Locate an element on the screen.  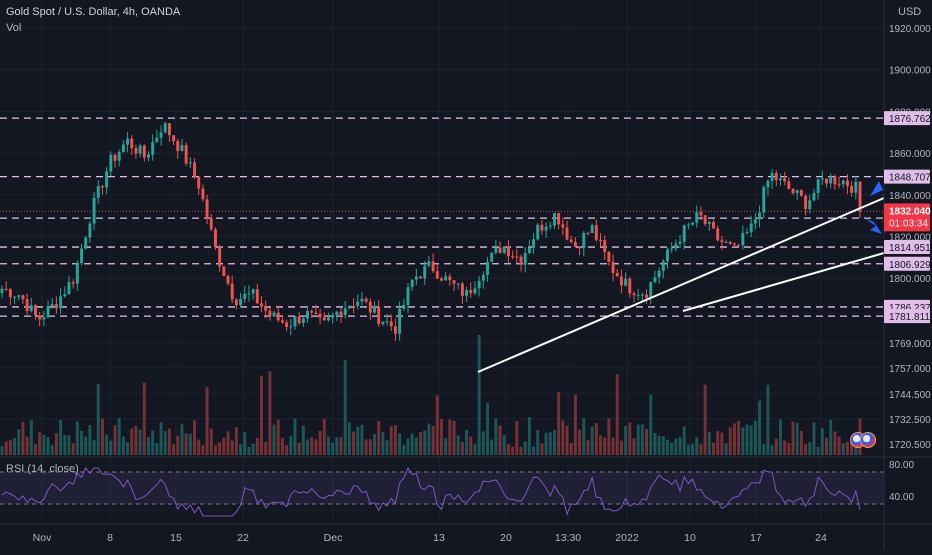
trendline-lower is located at coordinates (681, 285).